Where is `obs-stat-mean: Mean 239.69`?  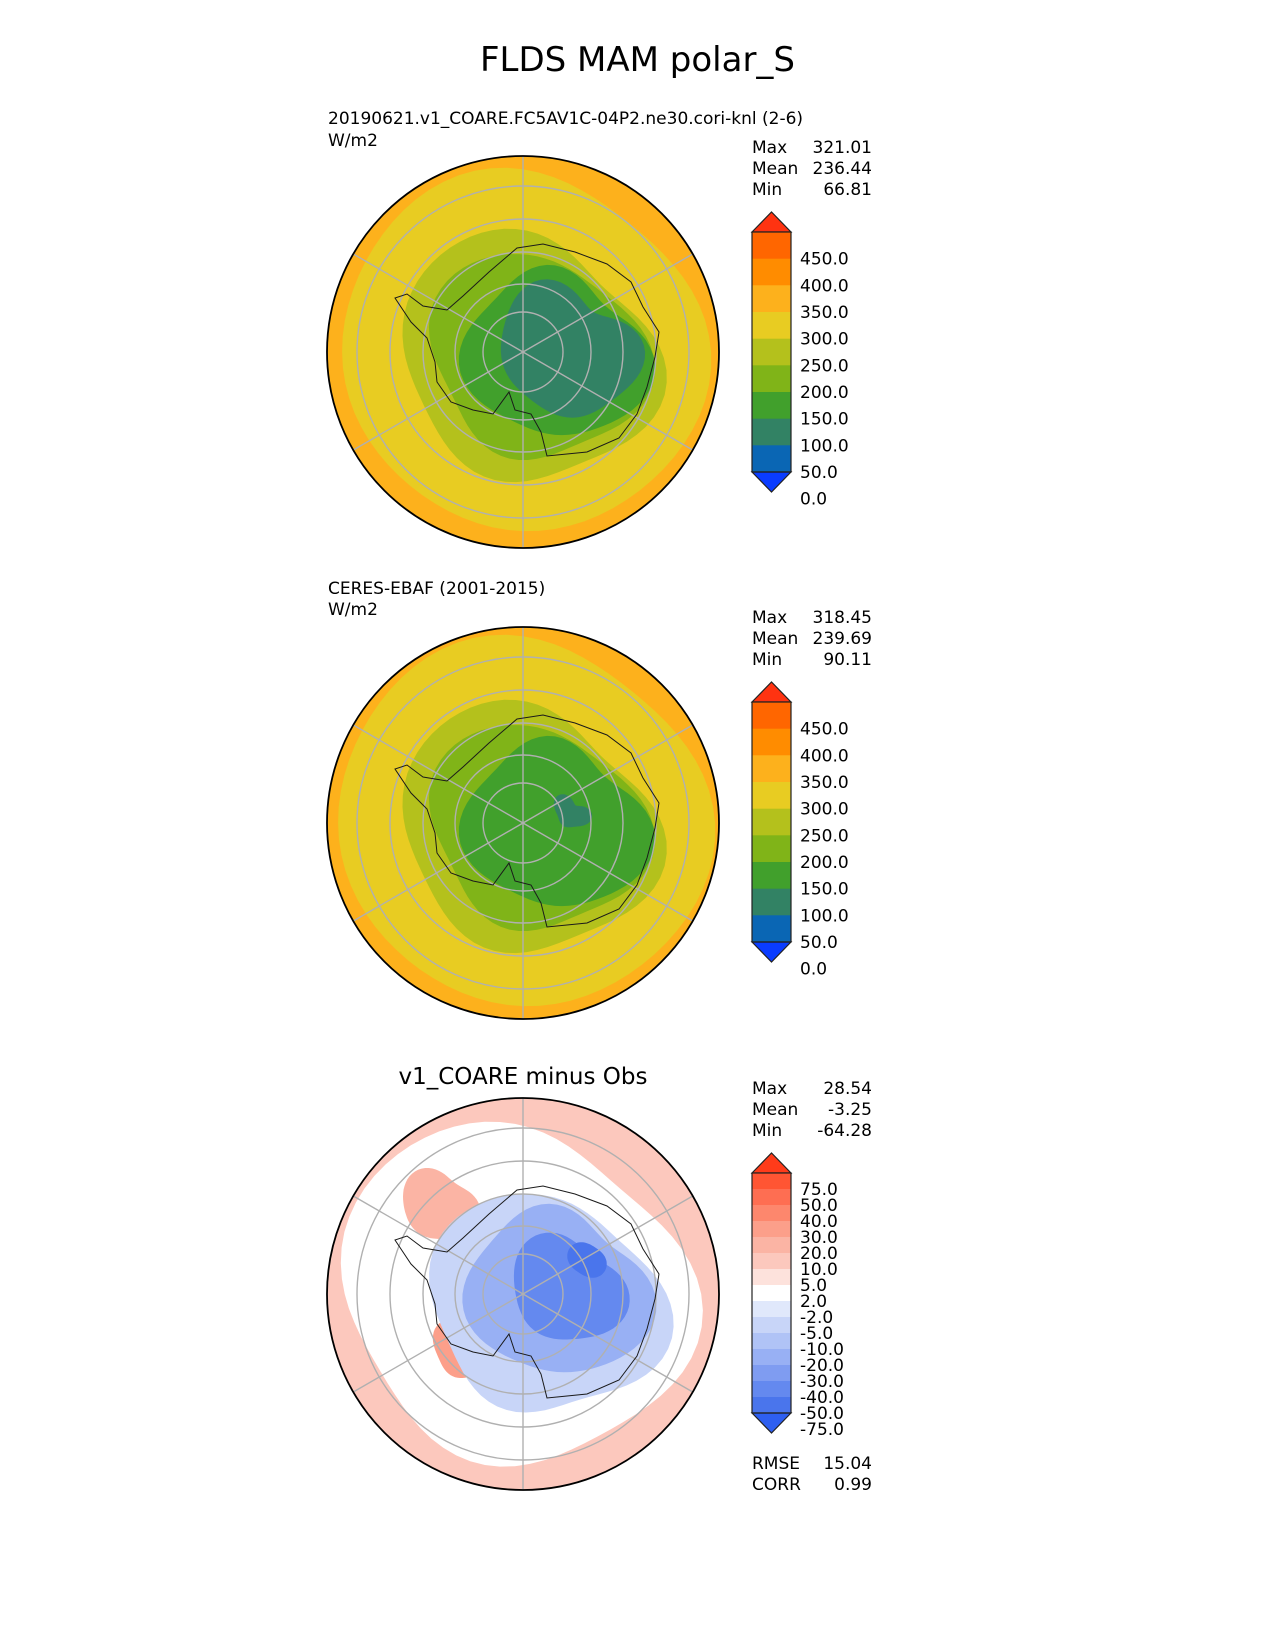 obs-stat-mean: Mean 239.69 is located at coordinates (812, 639).